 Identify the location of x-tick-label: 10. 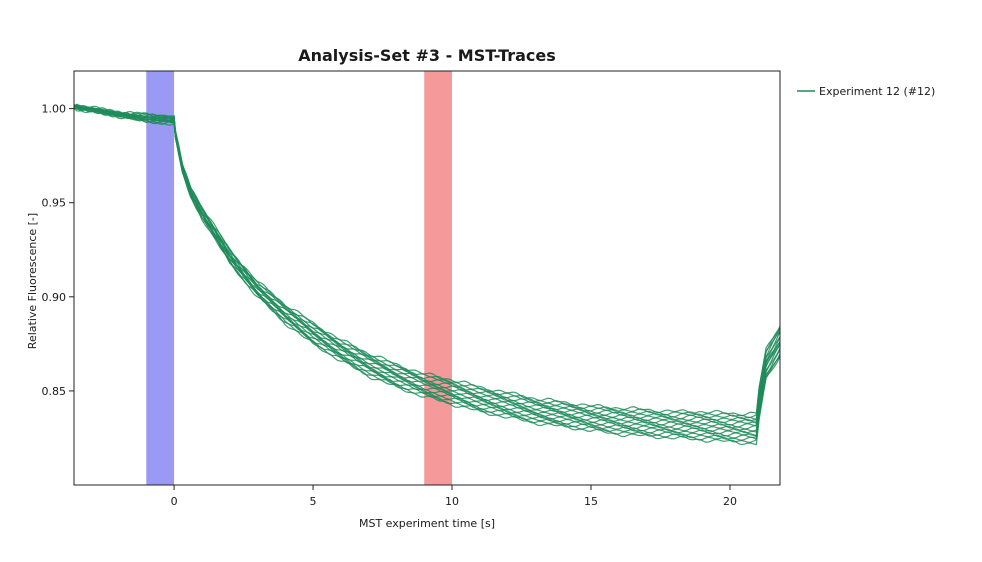
(452, 501).